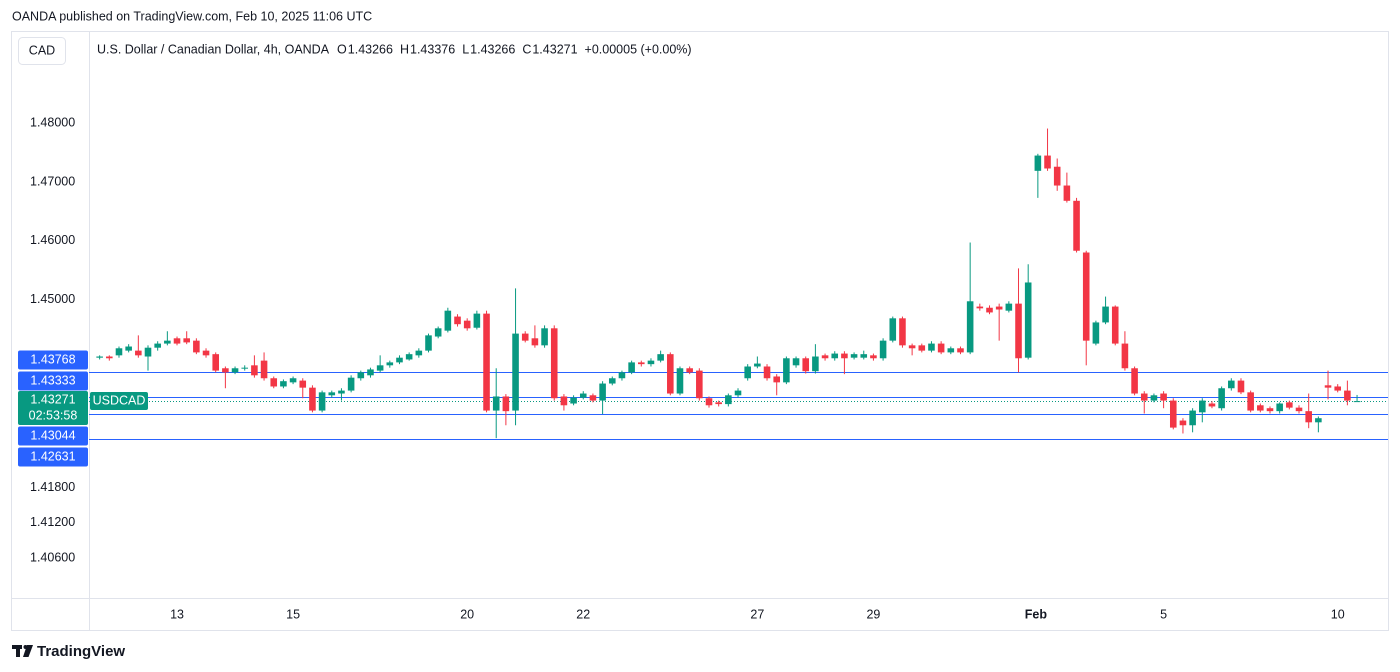 Image resolution: width=1400 pixels, height=672 pixels. I want to click on legend-ohlc-label: H, so click(404, 49).